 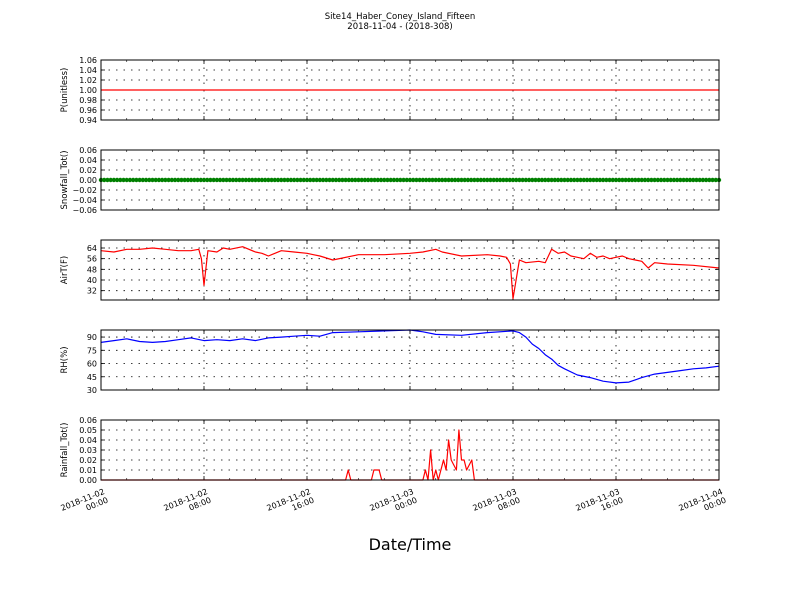 I want to click on y-tick-label: 60, so click(x=92, y=364).